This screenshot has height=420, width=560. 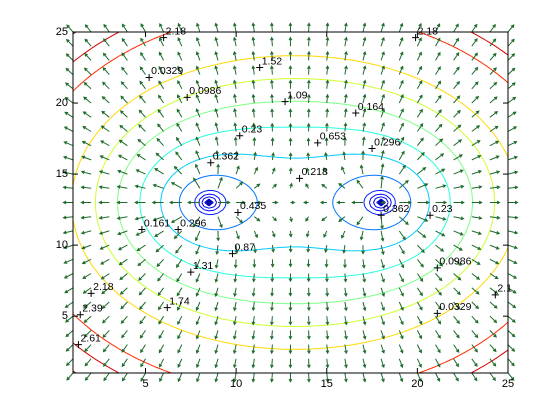 I want to click on contour-line, so click(x=295, y=202).